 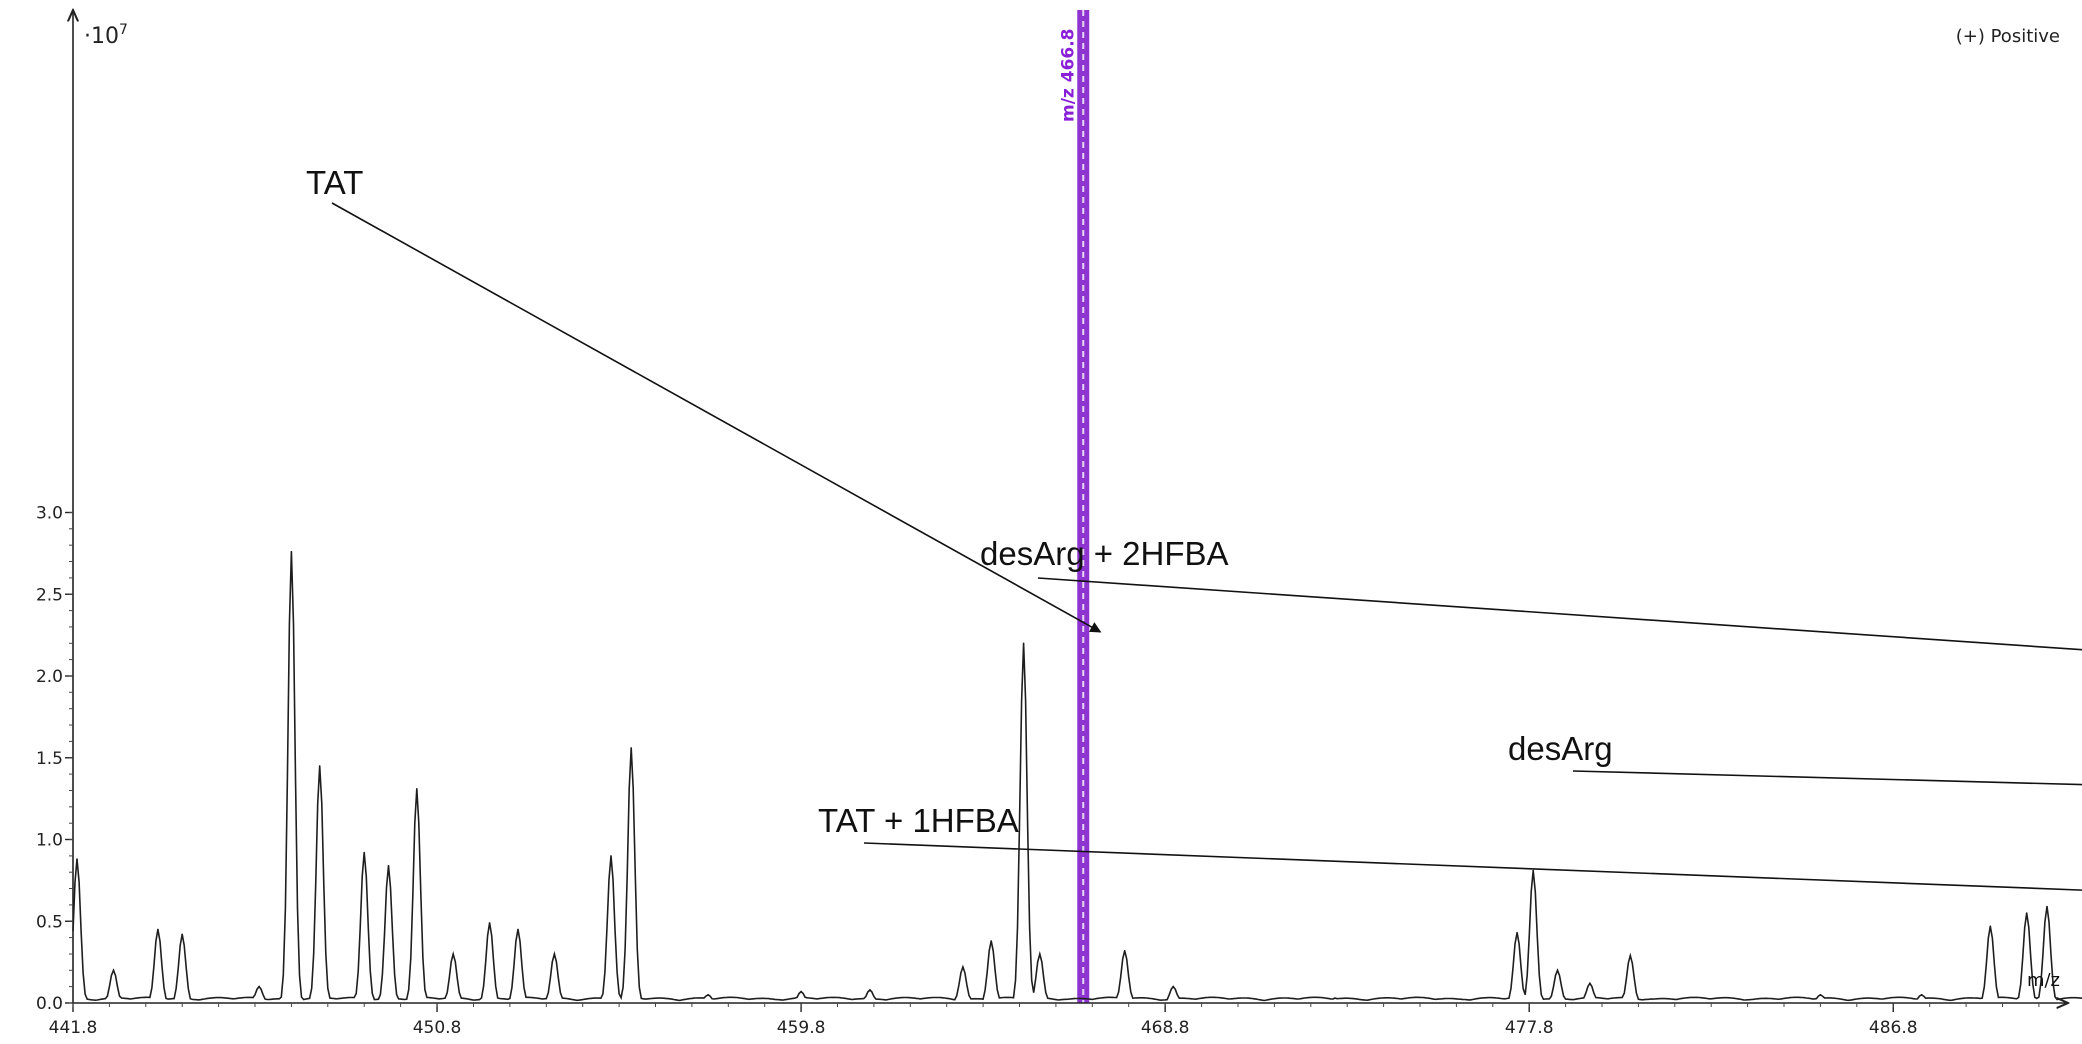 I want to click on x-tick-label: 450.8, so click(x=437, y=1028).